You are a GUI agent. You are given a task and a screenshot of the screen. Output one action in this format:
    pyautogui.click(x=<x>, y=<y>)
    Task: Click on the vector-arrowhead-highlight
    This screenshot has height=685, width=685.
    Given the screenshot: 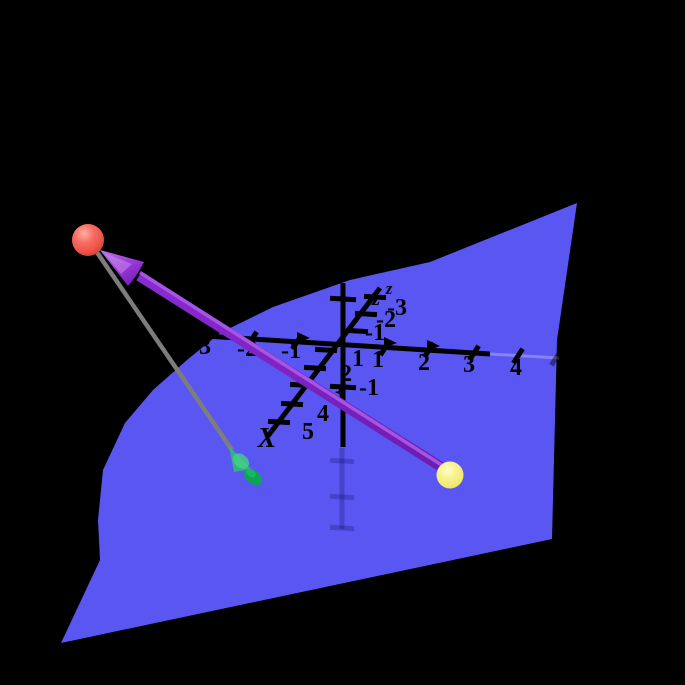 What is the action you would take?
    pyautogui.click(x=118, y=263)
    